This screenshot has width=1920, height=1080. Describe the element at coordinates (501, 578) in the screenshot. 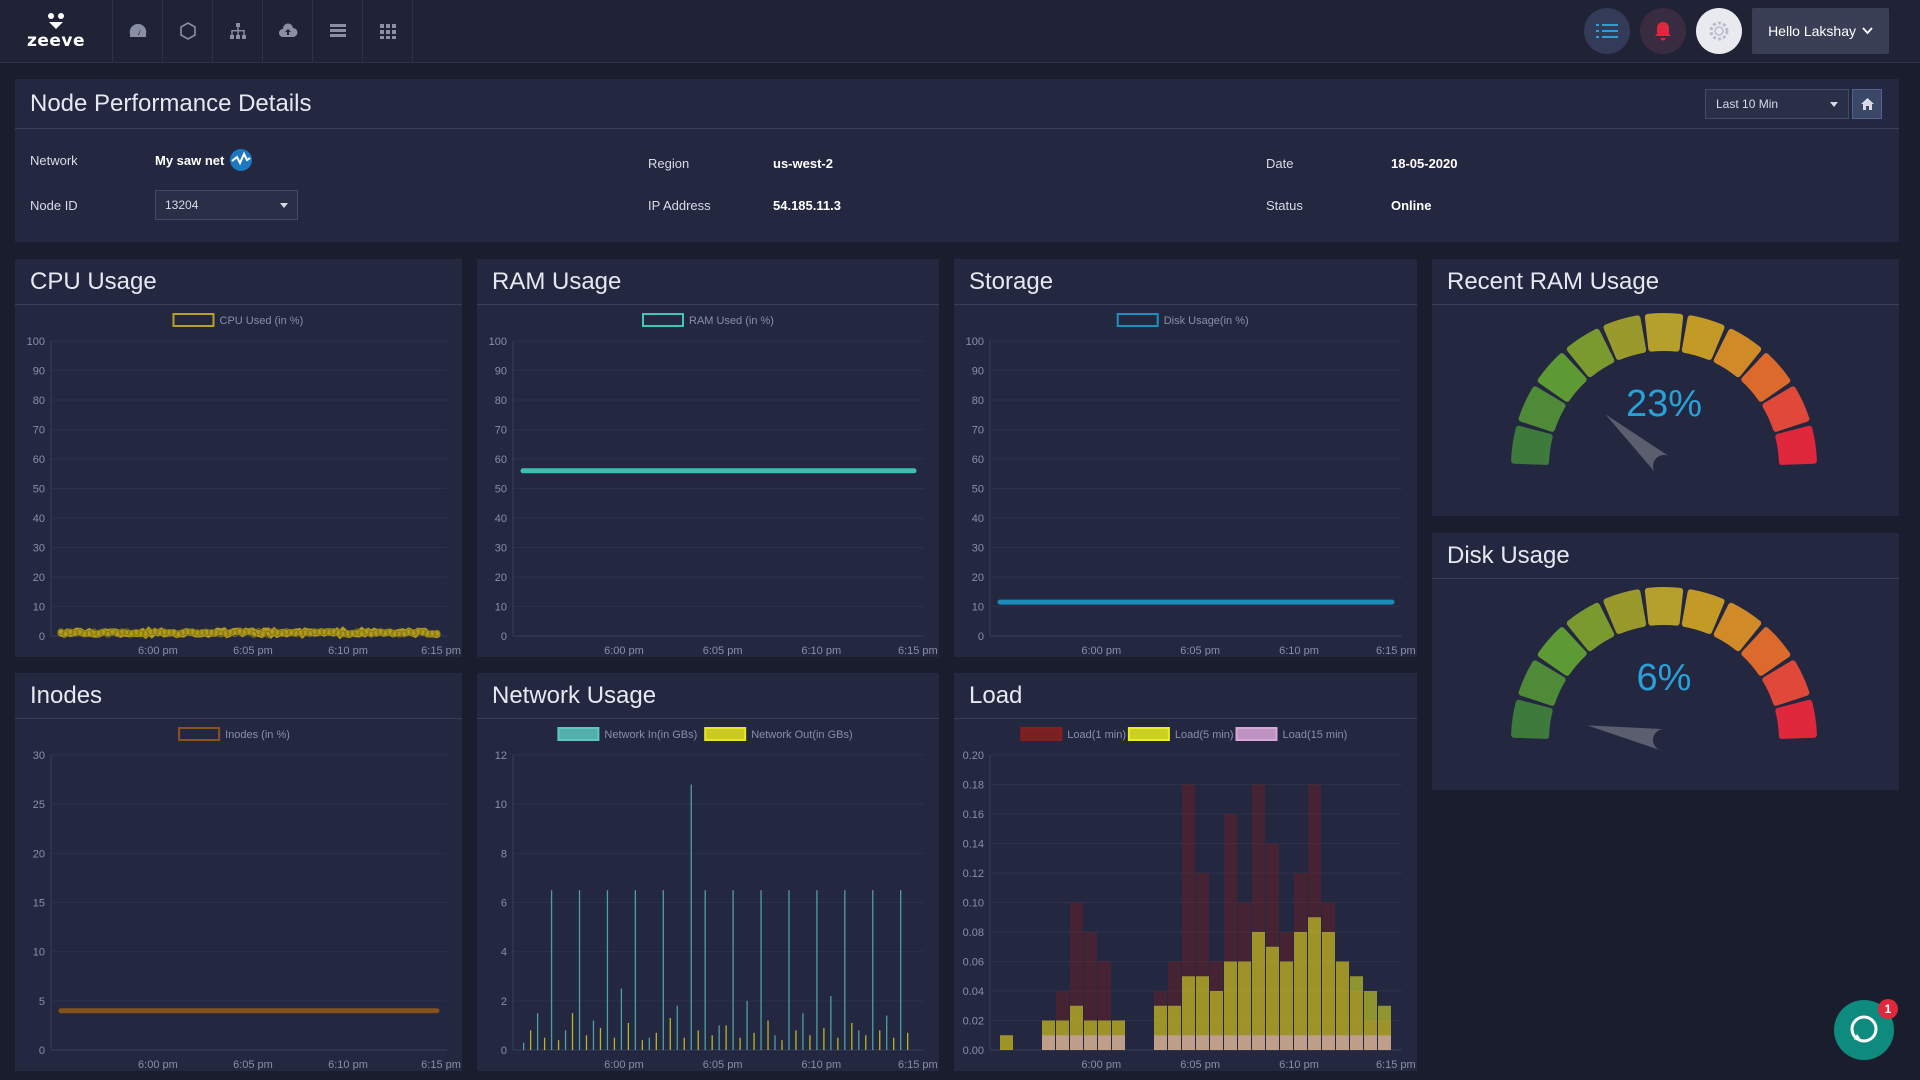

I see `y-tick-label: 20` at that location.